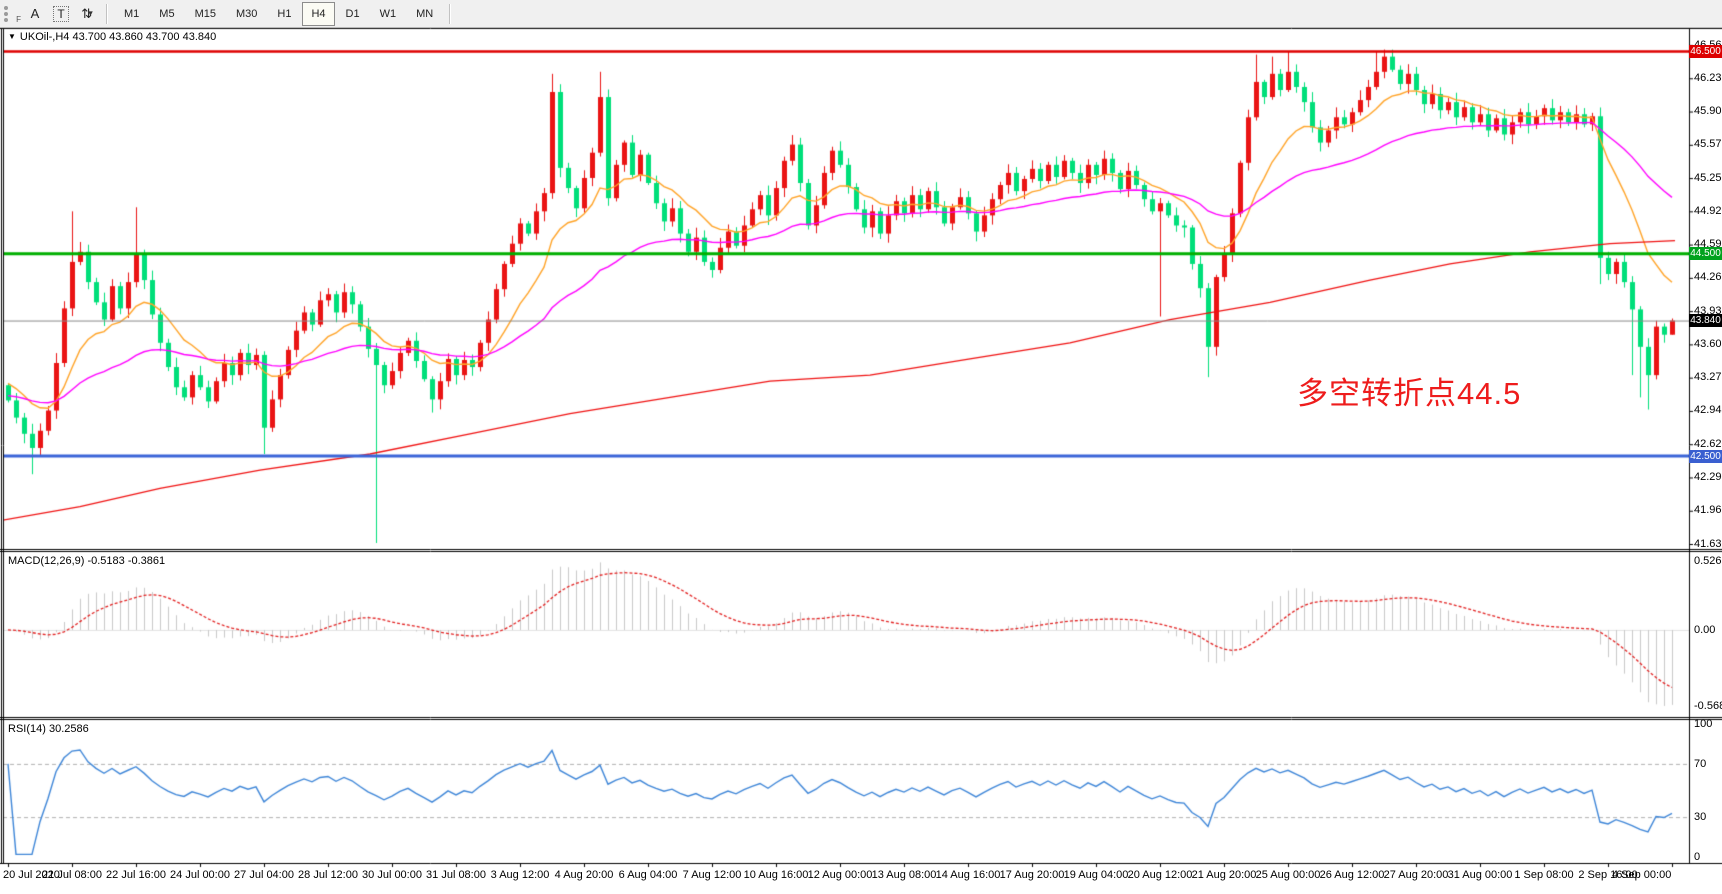 The image size is (1722, 894). Describe the element at coordinates (1708, 177) in the screenshot. I see `price-tick-label: 45.250` at that location.